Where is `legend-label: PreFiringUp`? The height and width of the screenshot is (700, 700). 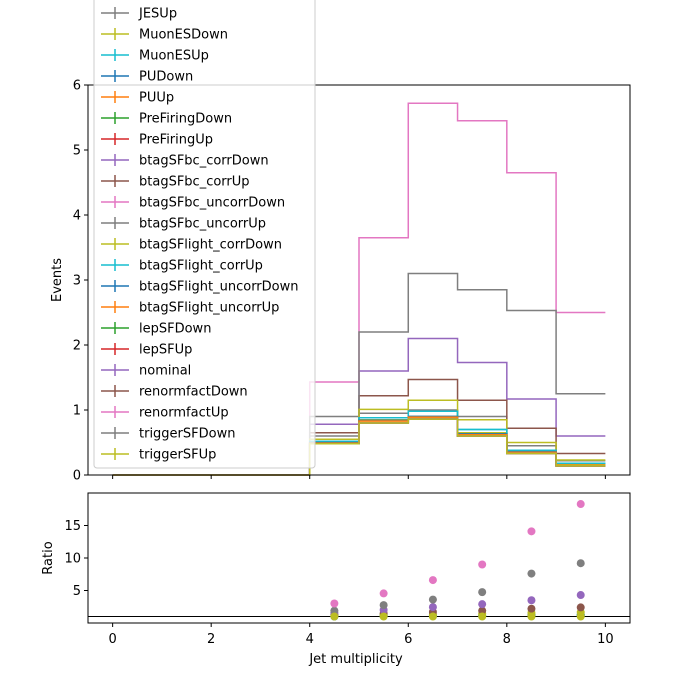 legend-label: PreFiringUp is located at coordinates (176, 140).